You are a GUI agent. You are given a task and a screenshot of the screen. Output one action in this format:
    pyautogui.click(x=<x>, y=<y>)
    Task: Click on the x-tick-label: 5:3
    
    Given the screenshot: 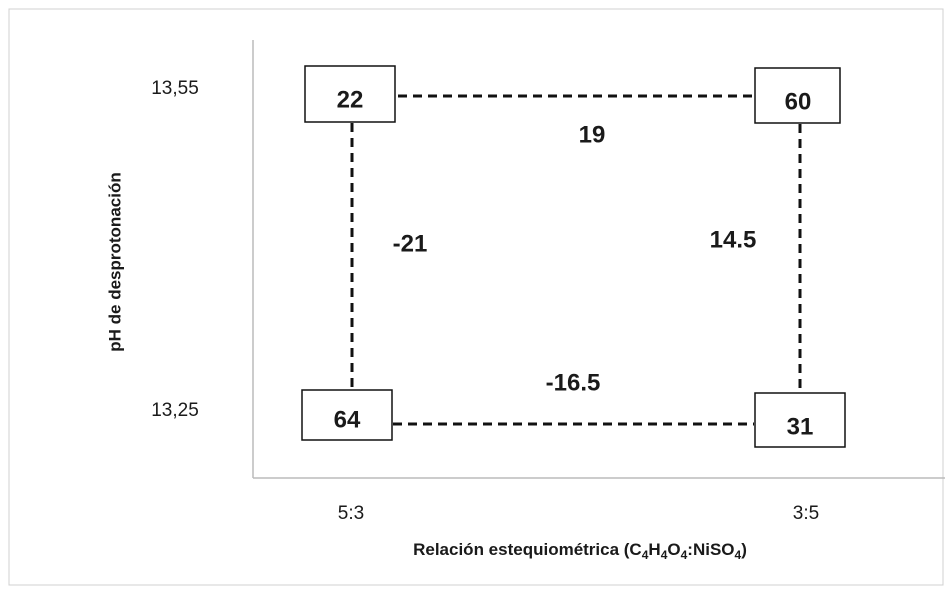 What is the action you would take?
    pyautogui.click(x=351, y=513)
    